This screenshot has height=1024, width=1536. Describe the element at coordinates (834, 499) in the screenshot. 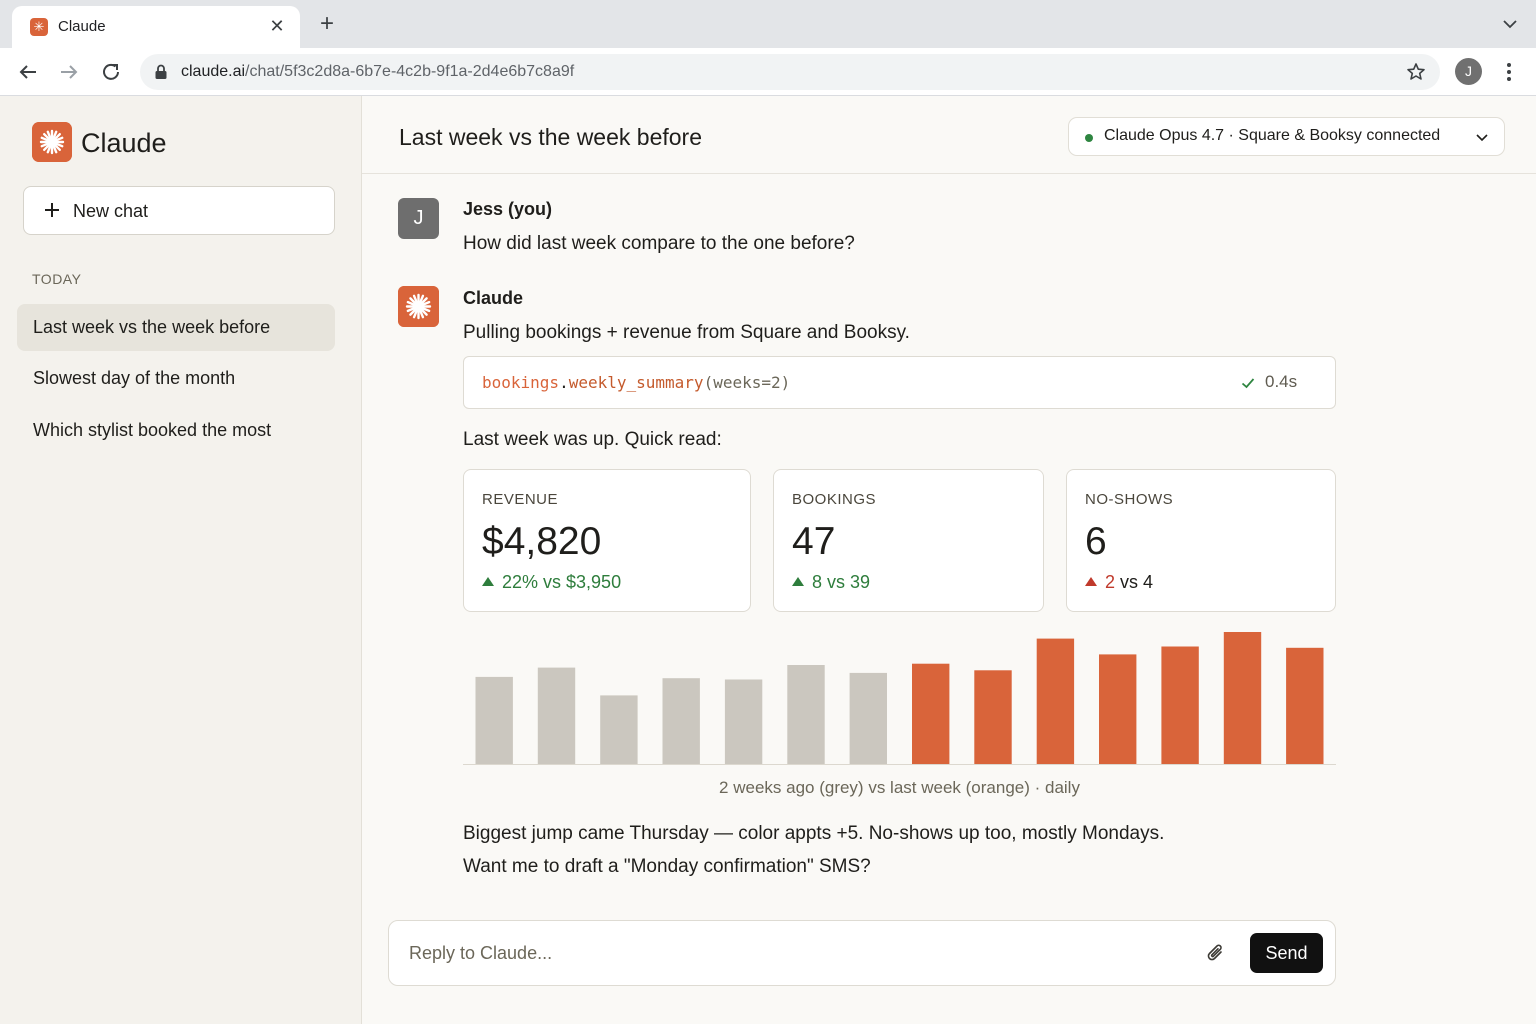

I see `card-label: BOOKINGS` at that location.